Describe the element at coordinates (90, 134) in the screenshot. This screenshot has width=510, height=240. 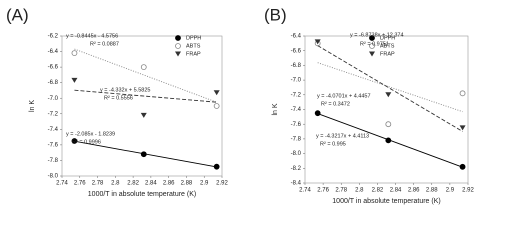
I see `annotation: y = -2.085x - 1.8239` at that location.